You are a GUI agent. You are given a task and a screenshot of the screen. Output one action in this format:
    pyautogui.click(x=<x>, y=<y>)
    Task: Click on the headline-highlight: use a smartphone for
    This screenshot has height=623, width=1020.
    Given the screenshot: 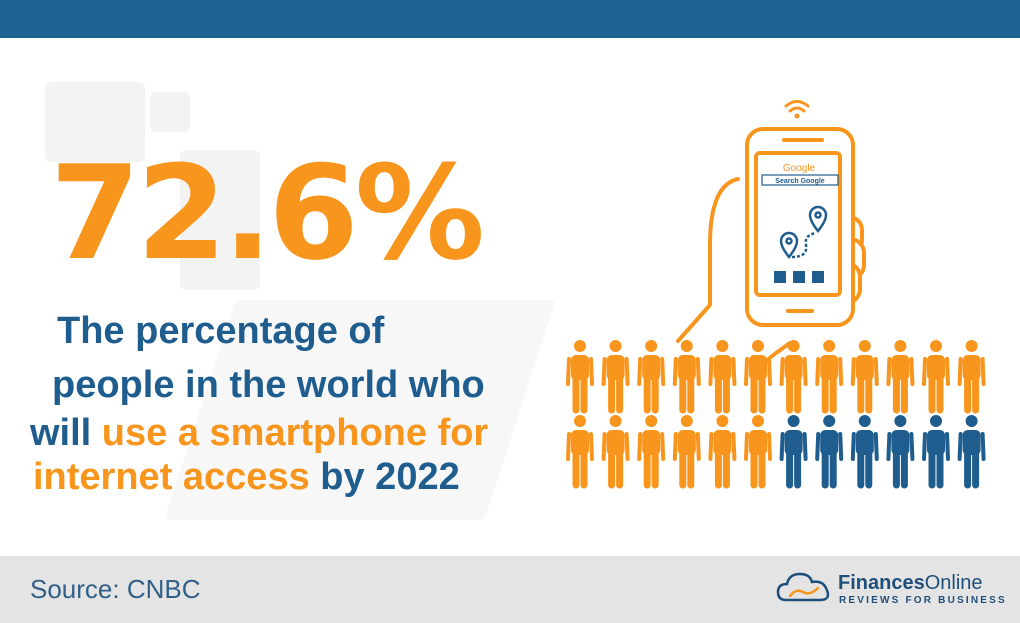 What is the action you would take?
    pyautogui.click(x=295, y=433)
    